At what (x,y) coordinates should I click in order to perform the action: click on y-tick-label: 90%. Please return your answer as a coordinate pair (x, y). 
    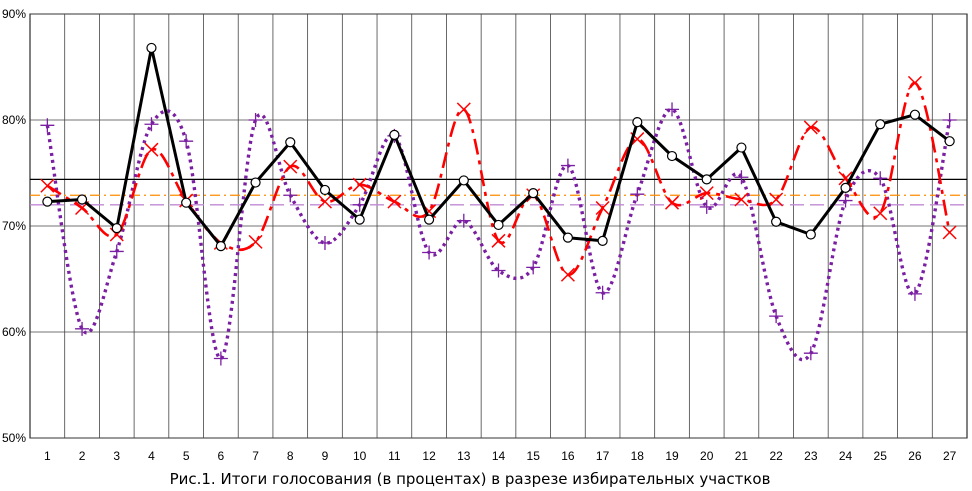
    Looking at the image, I should click on (14, 14).